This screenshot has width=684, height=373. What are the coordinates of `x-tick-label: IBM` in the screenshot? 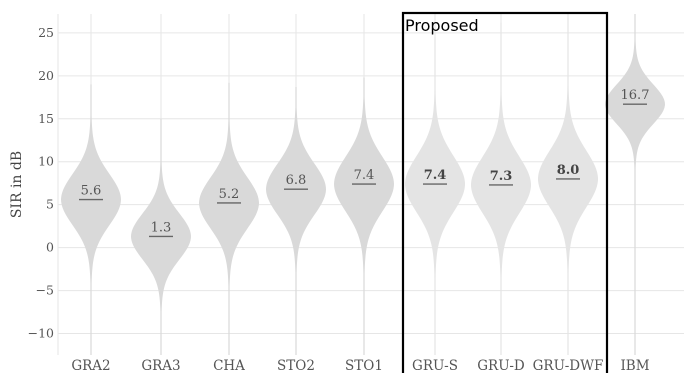 It's located at (634, 365).